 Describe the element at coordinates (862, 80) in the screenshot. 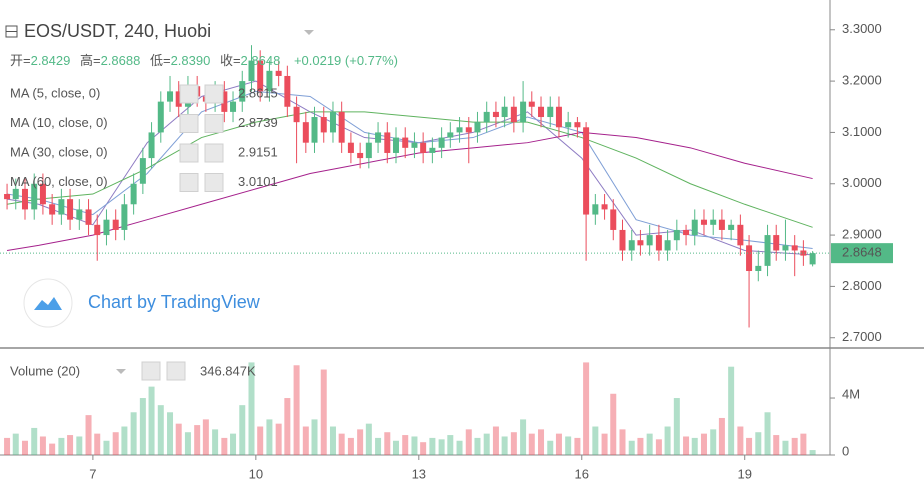

I see `y-tick-label: 3.2000` at that location.